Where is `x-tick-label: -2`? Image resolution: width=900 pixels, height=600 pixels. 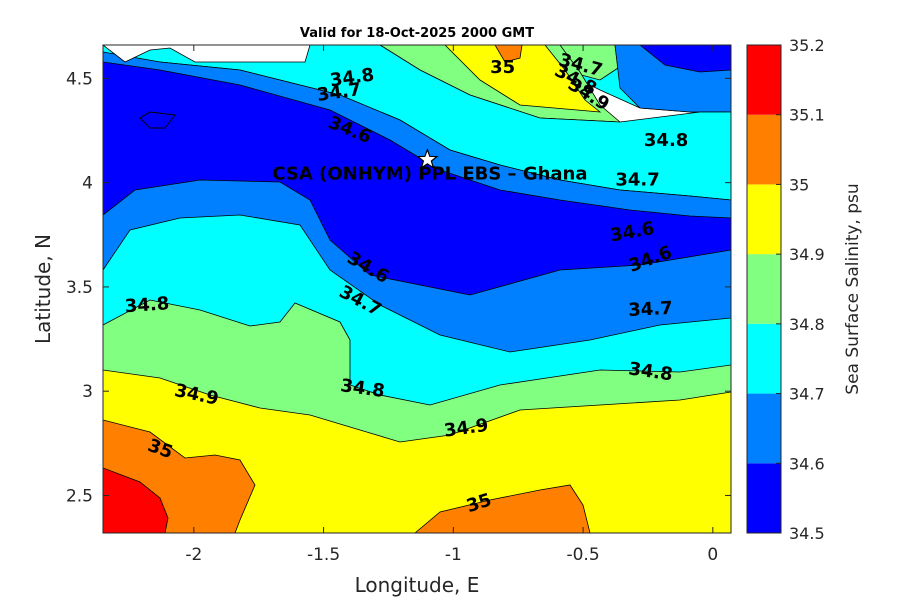 x-tick-label: -2 is located at coordinates (193, 555).